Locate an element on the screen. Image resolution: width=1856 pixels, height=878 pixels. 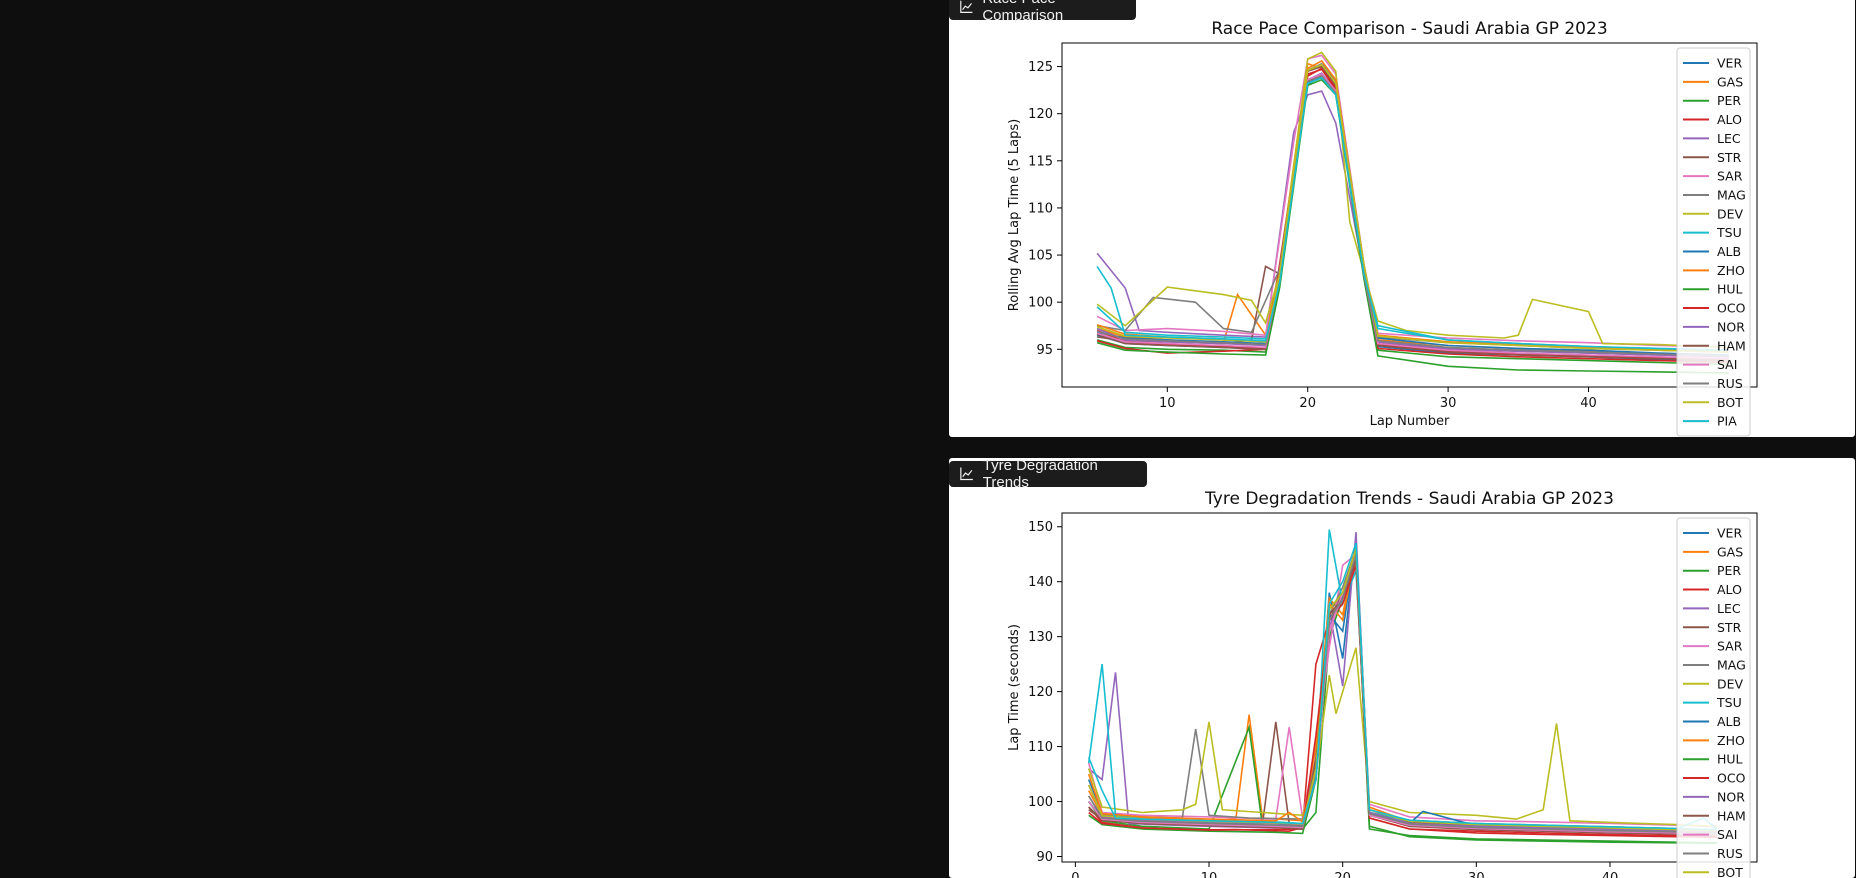
series-line-alb is located at coordinates (1402, 688).